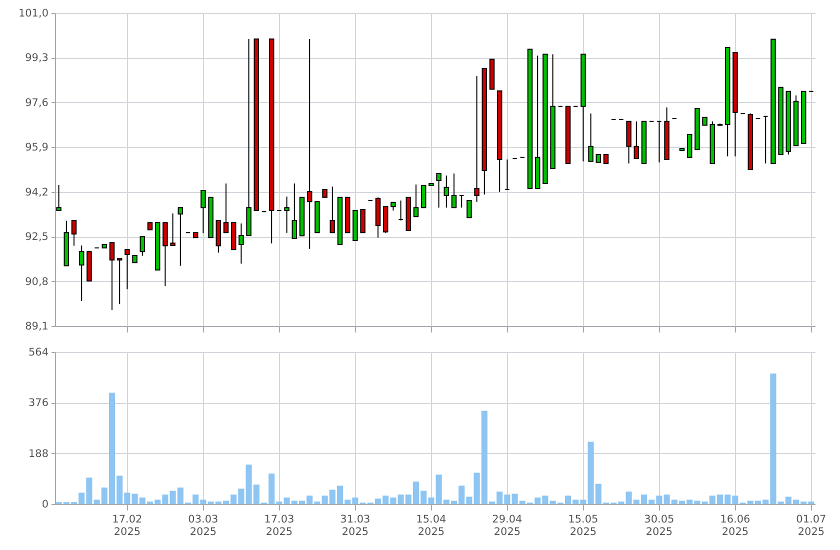 The image size is (840, 550). Describe the element at coordinates (36, 192) in the screenshot. I see `y-tick-label: 94,2` at that location.